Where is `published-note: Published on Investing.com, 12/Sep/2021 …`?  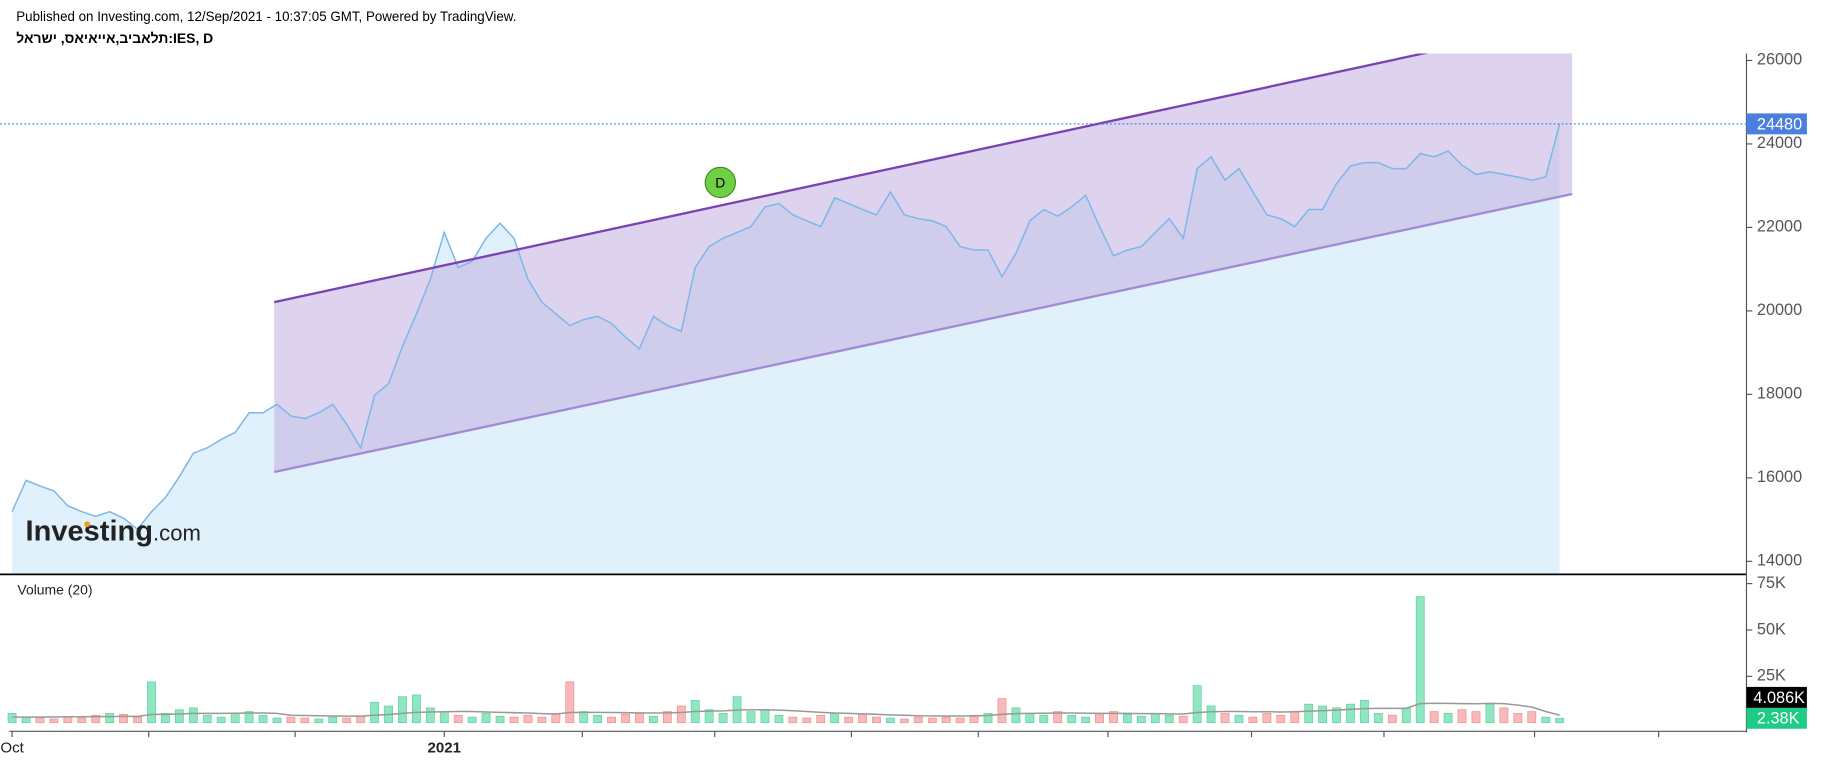 published-note: Published on Investing.com, 12/Sep/2021 … is located at coordinates (266, 16).